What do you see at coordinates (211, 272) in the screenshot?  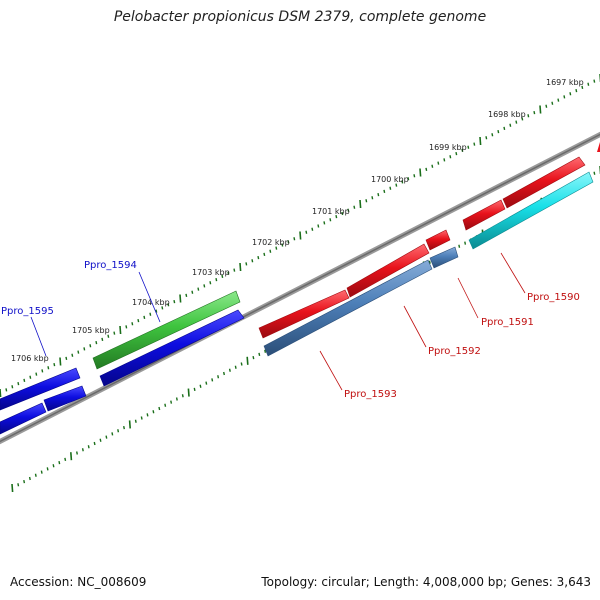 I see `tick-label-1703: 1703 kbp` at bounding box center [211, 272].